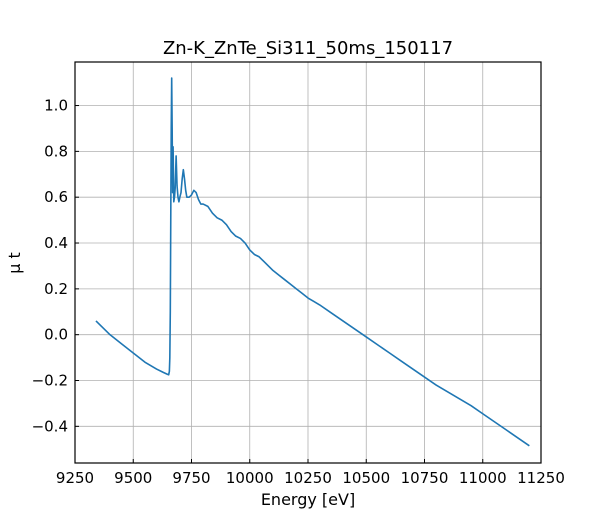  Describe the element at coordinates (56, 106) in the screenshot. I see `y-tick-label: 1.0` at that location.